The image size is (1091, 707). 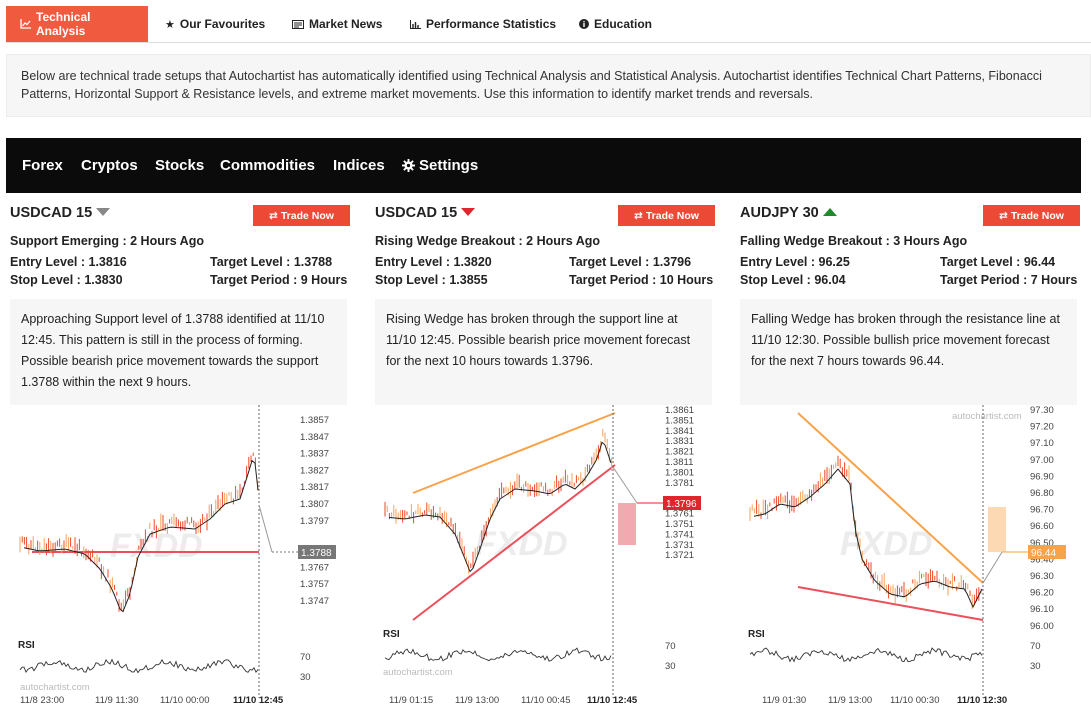 I want to click on nav-forex: Forex, so click(x=42, y=165).